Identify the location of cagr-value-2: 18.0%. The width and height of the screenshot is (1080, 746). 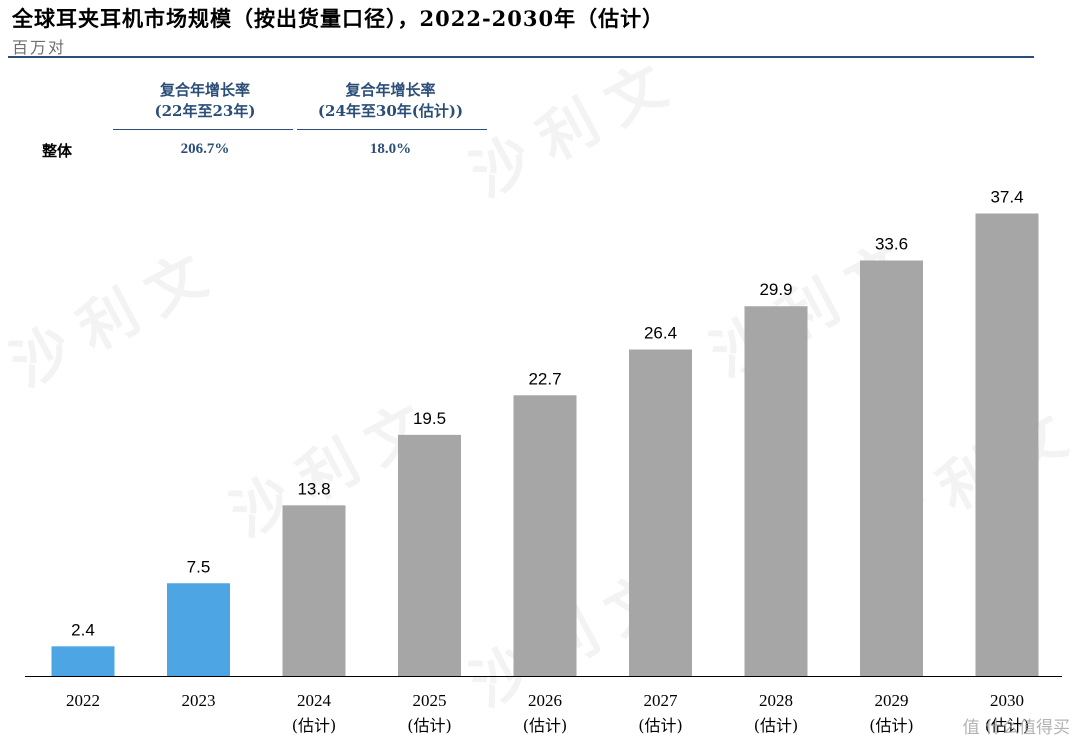
(390, 149).